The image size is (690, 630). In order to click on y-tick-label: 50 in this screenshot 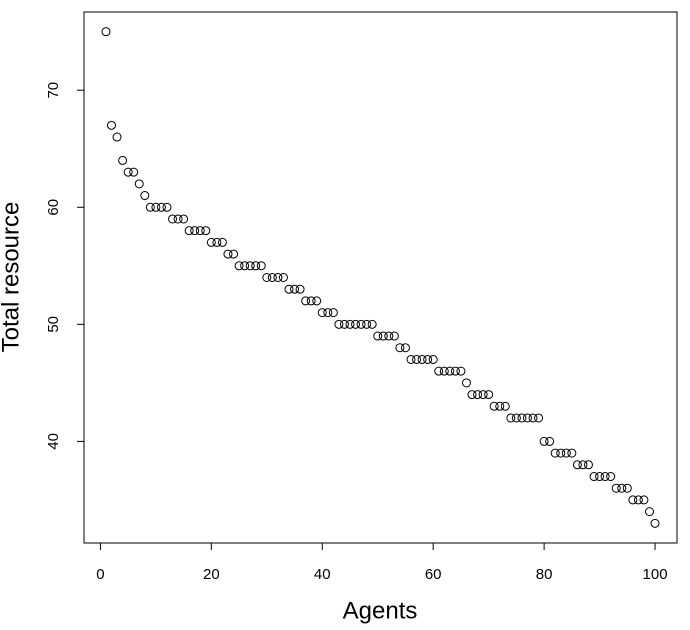, I will do `click(53, 324)`.